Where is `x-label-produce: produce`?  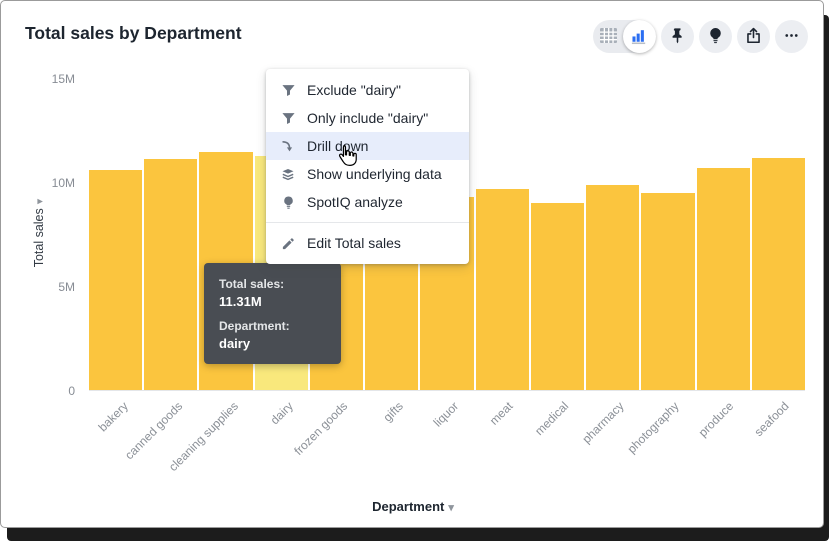 x-label-produce: produce is located at coordinates (716, 419).